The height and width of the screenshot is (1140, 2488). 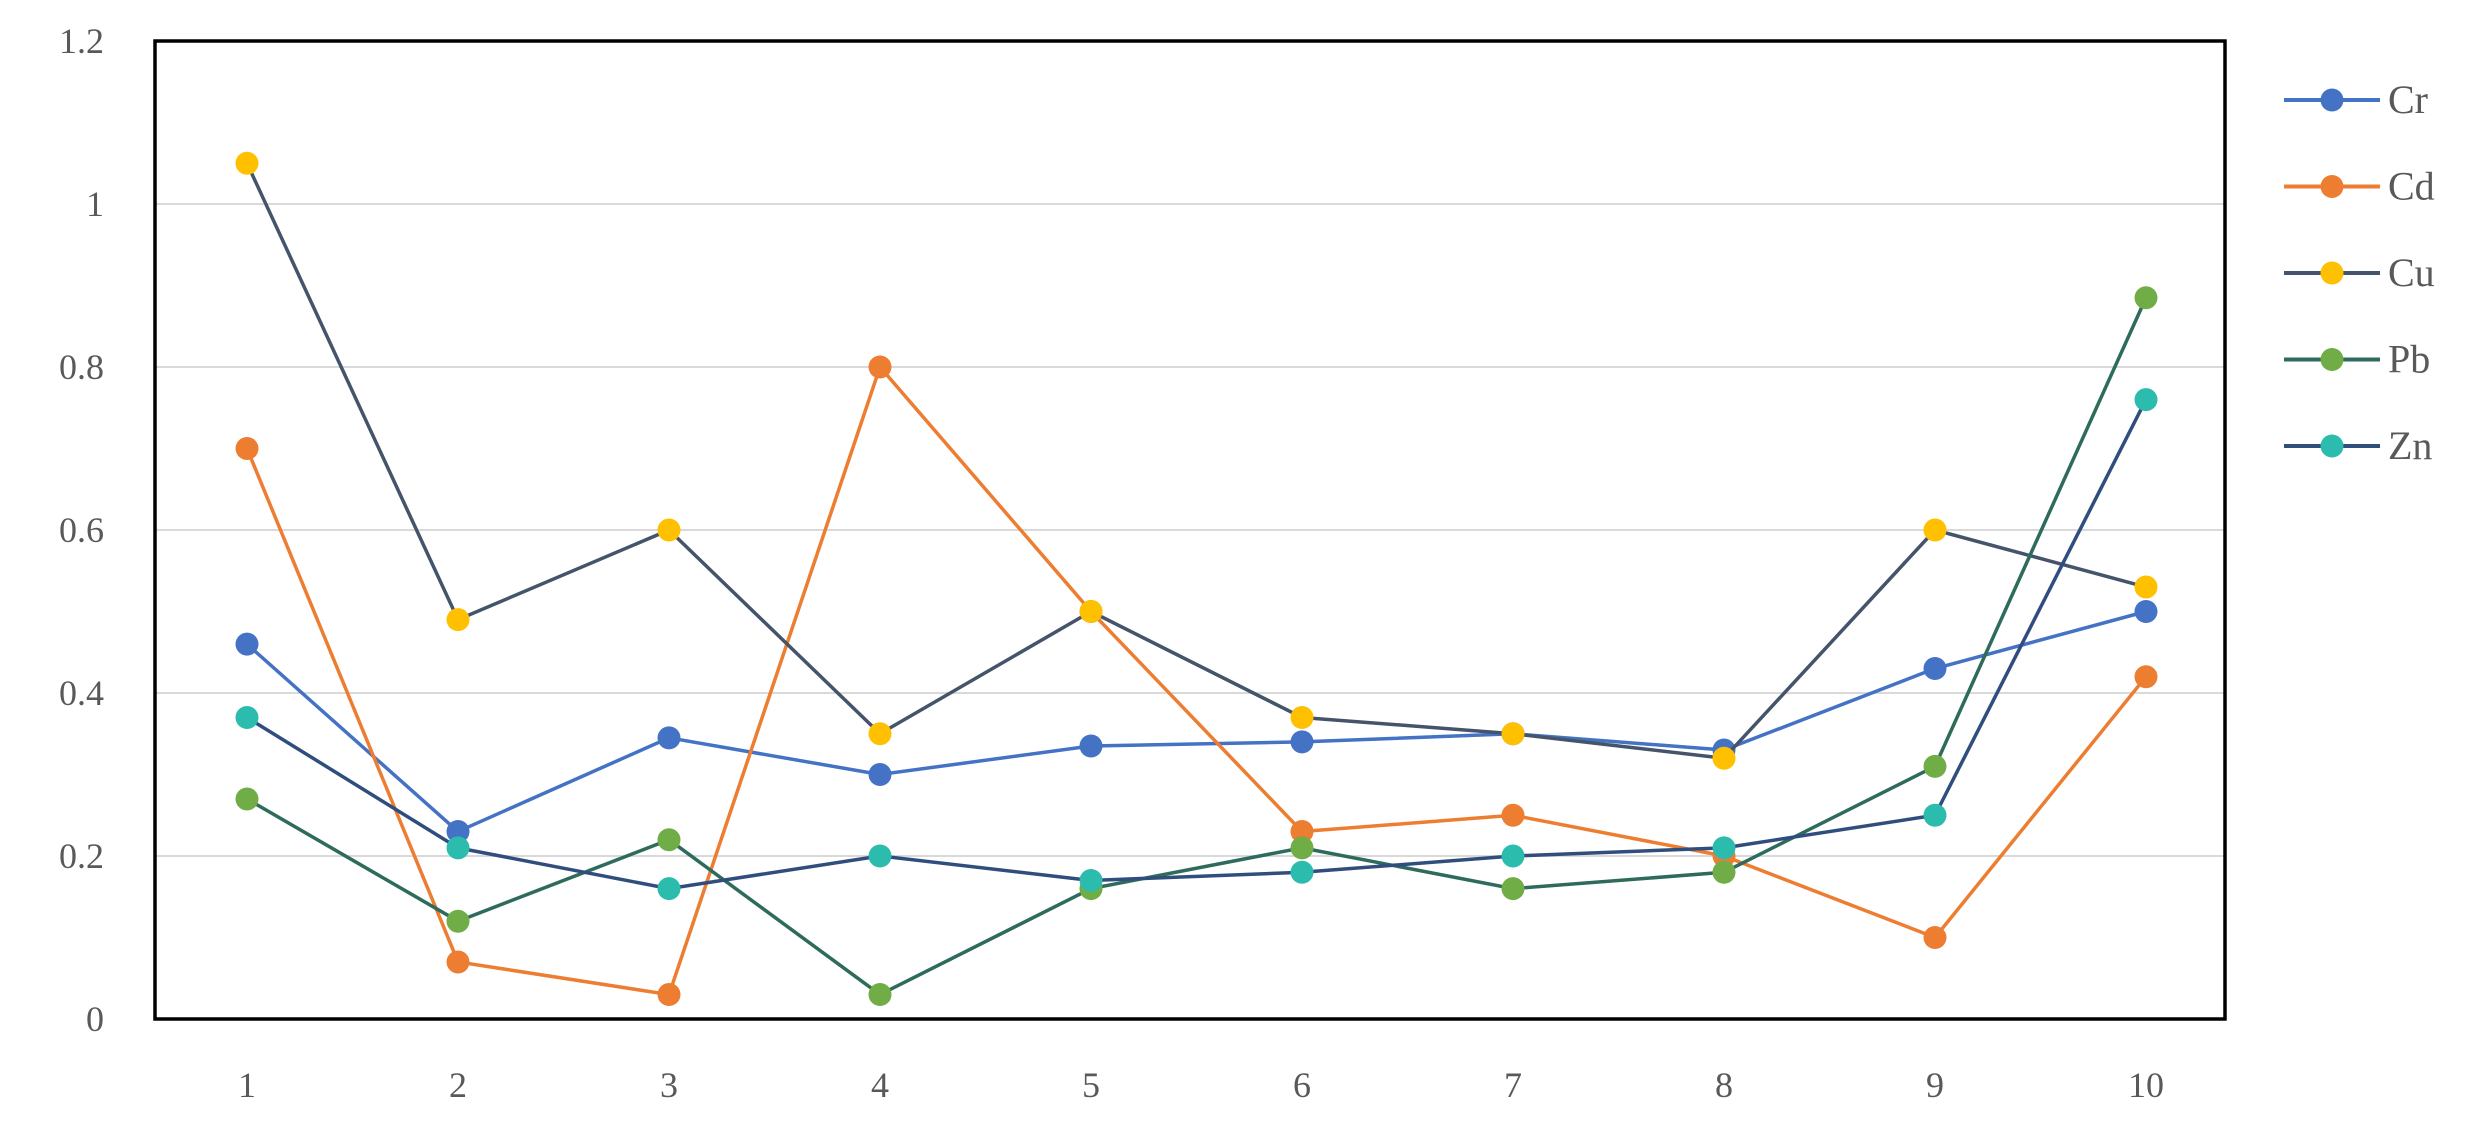 What do you see at coordinates (81, 856) in the screenshot?
I see `y-tick-label: 0.2` at bounding box center [81, 856].